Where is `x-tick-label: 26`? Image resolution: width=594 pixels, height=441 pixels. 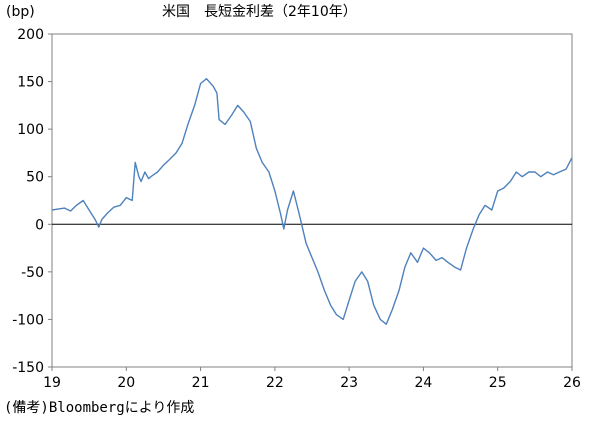 x-tick-label: 26 is located at coordinates (572, 383).